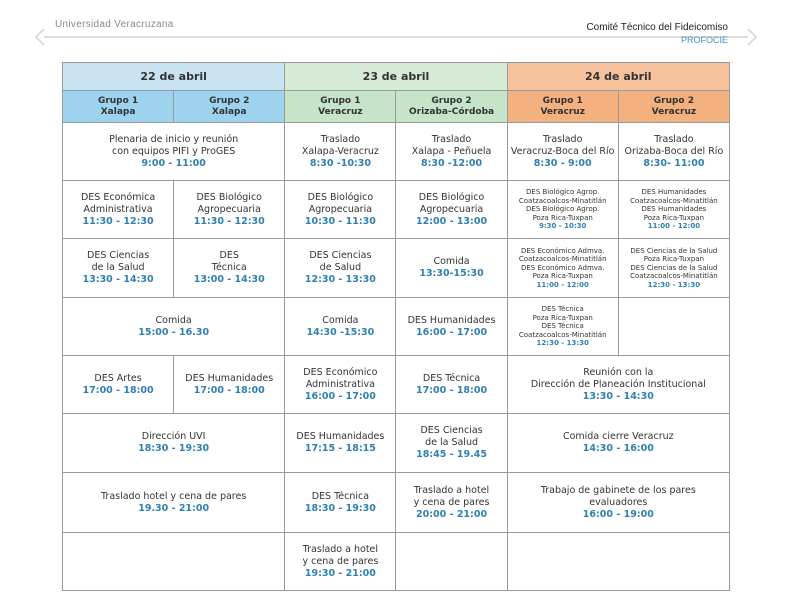 The width and height of the screenshot is (791, 612). I want to click on activity-text: Xalapa-Veracruz, so click(340, 151).